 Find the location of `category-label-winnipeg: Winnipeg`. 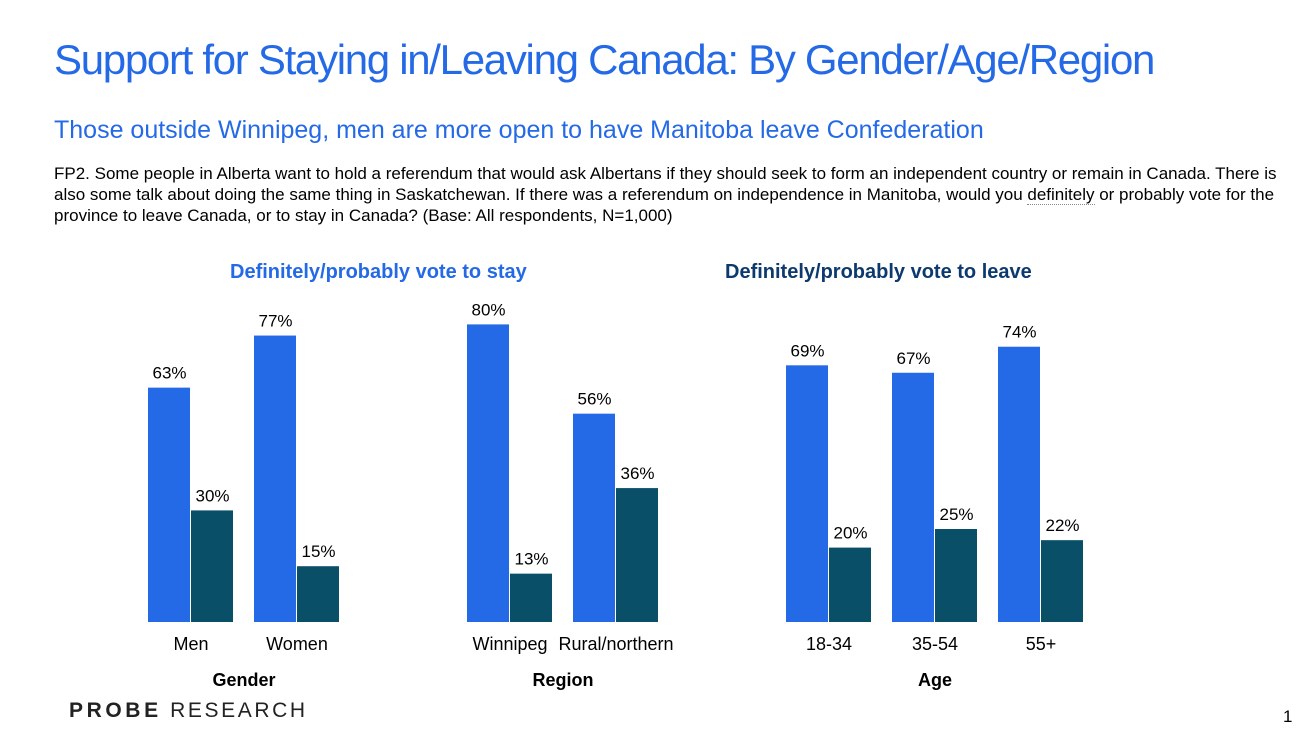

category-label-winnipeg: Winnipeg is located at coordinates (509, 644).